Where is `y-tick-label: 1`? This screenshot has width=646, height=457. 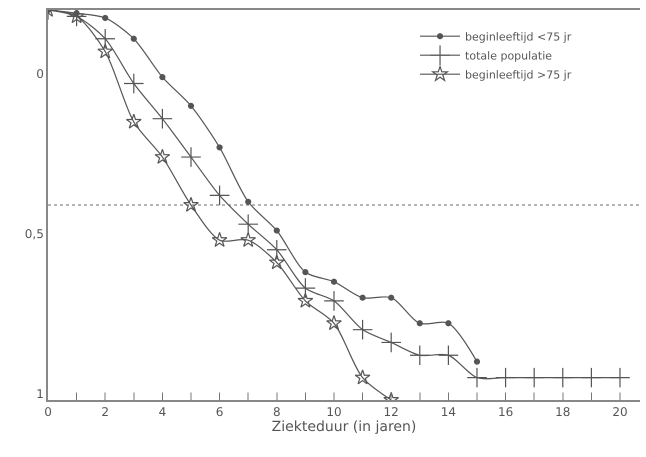
y-tick-label: 1 is located at coordinates (40, 393).